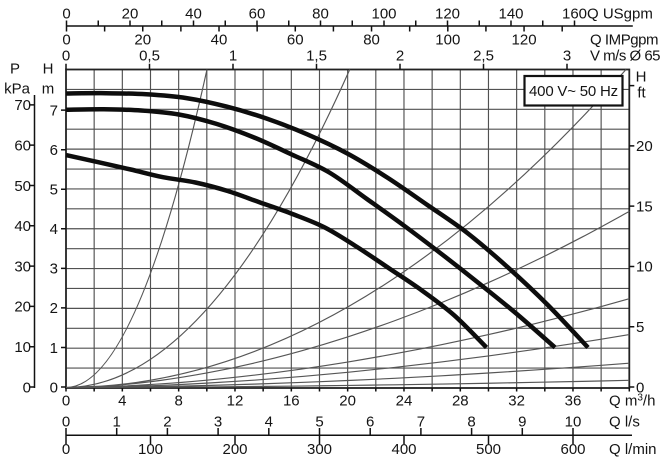  What do you see at coordinates (316, 55) in the screenshot?
I see `svg-text: 1,5` at bounding box center [316, 55].